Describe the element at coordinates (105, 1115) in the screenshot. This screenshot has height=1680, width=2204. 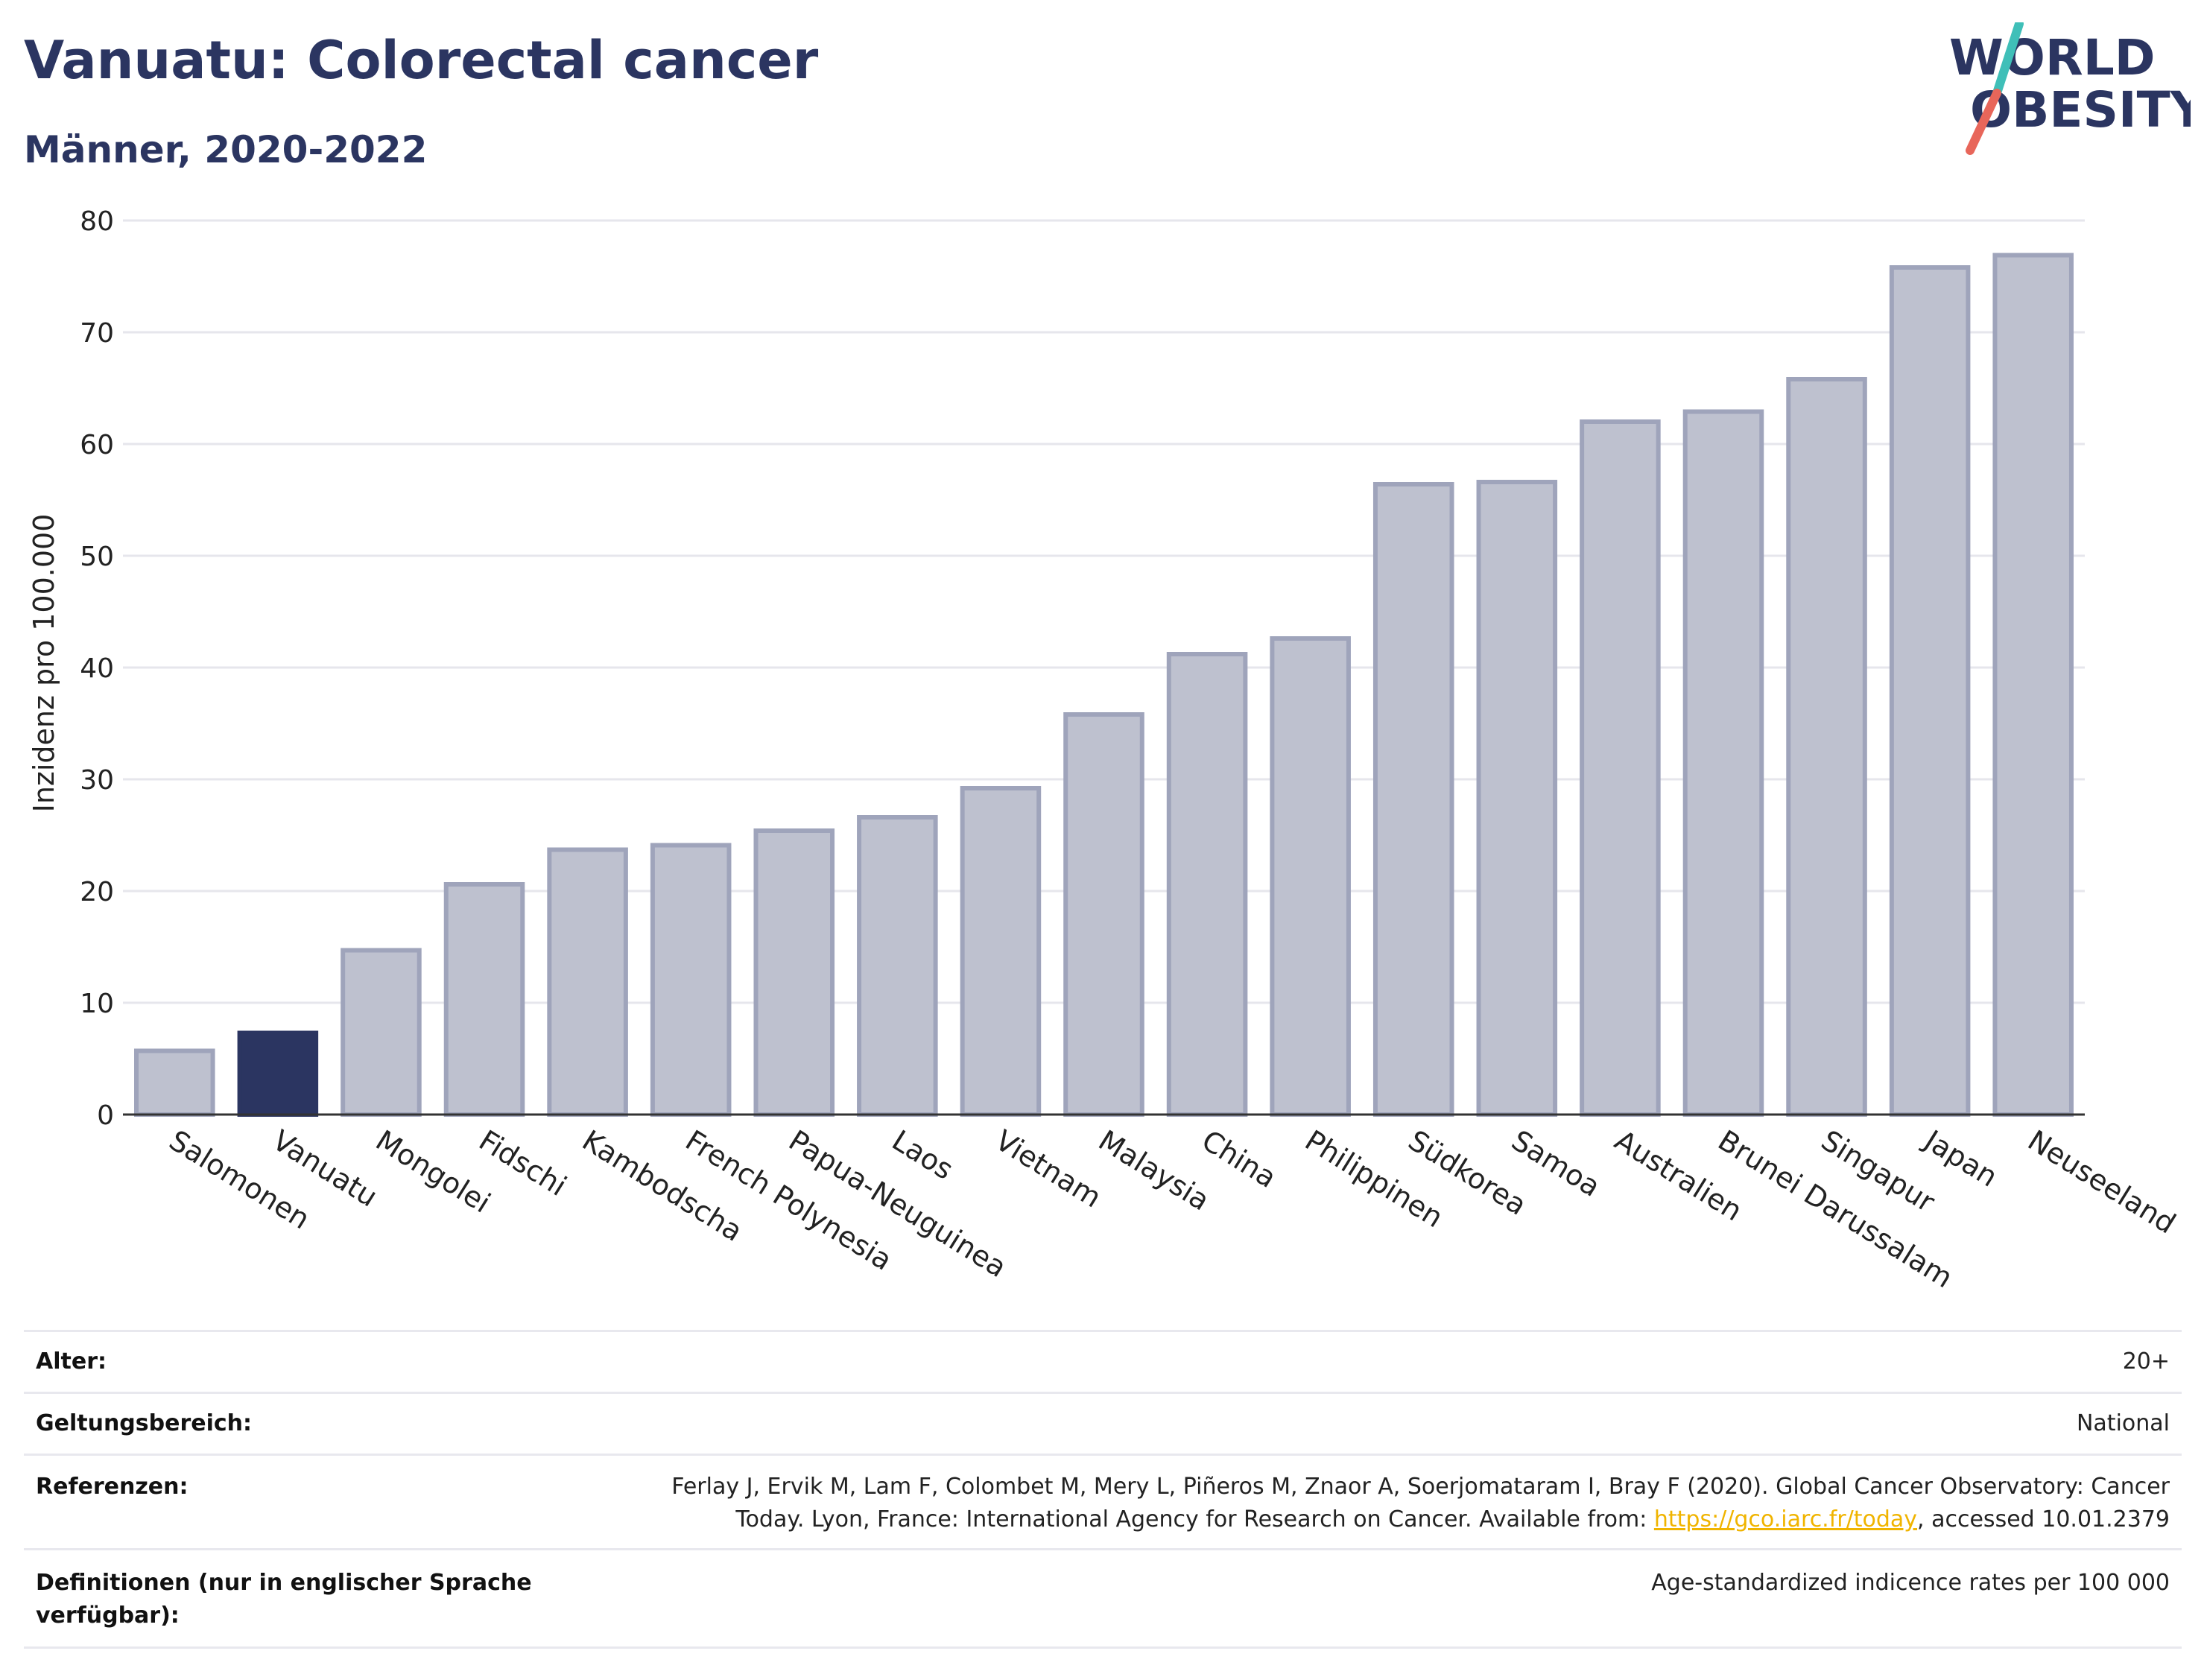
I see `y-tick-label: 0` at that location.